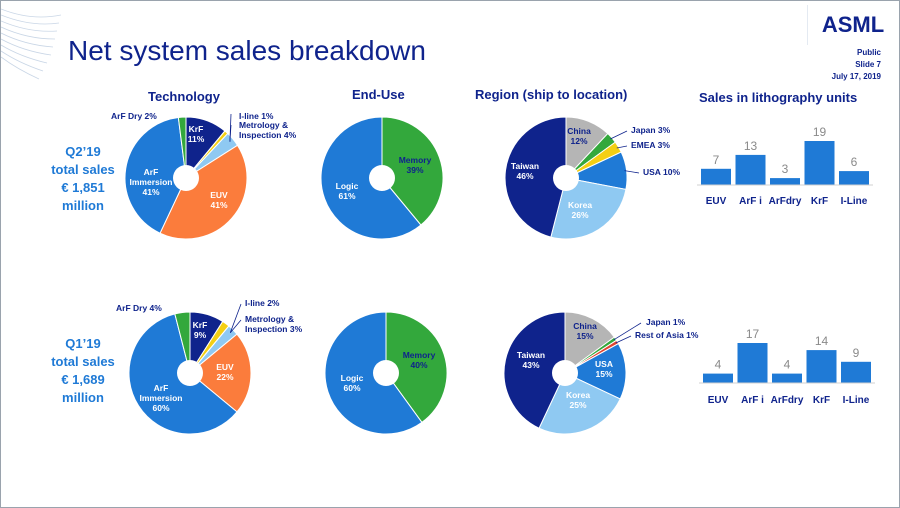  I want to click on pie-label-i-line: I-line 2%, so click(262, 303).